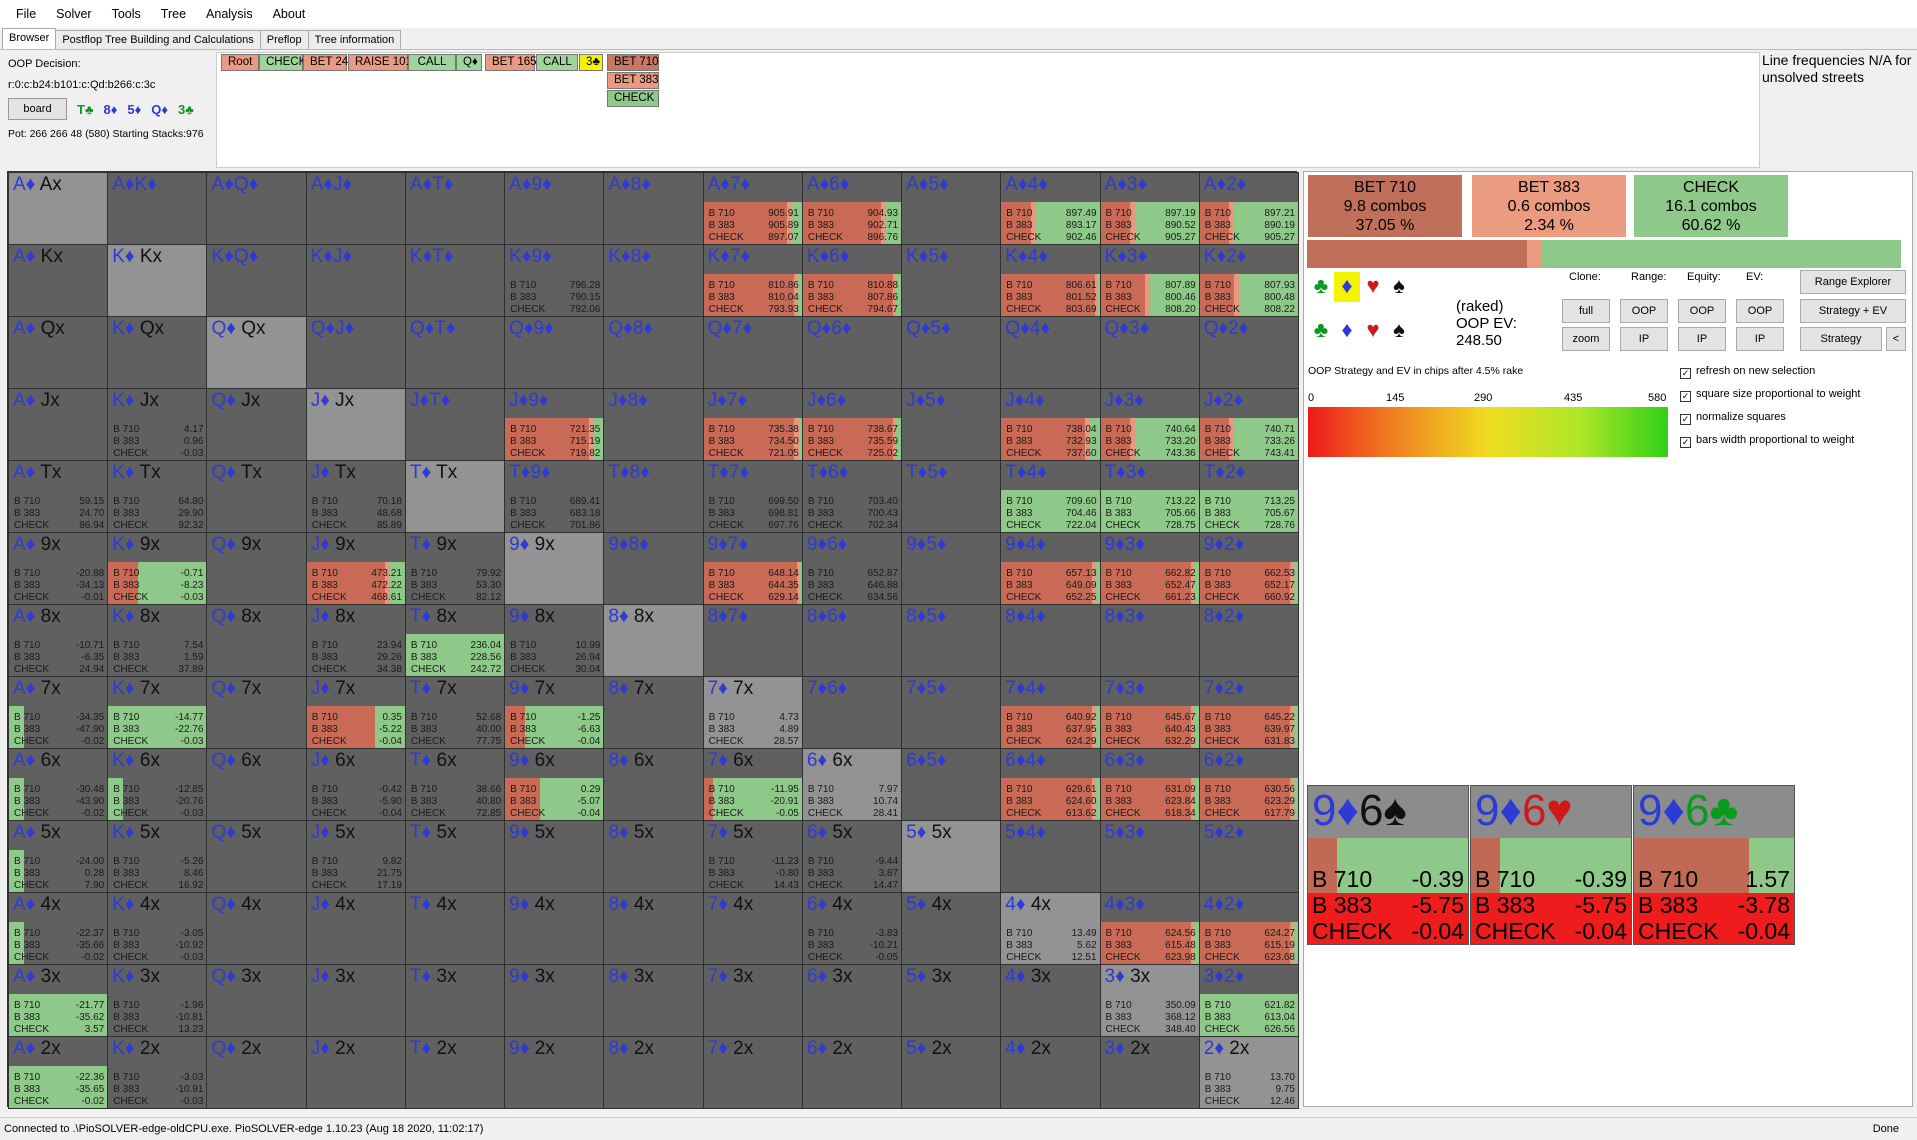 The width and height of the screenshot is (1917, 1140). What do you see at coordinates (653, 496) in the screenshot?
I see `hand-cell: T♦8♦` at bounding box center [653, 496].